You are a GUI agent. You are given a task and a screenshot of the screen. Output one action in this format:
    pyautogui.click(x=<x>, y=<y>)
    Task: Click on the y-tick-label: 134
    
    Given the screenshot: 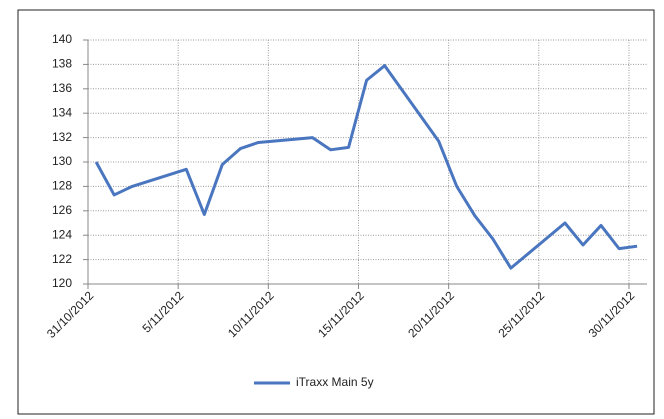 What is the action you would take?
    pyautogui.click(x=62, y=112)
    